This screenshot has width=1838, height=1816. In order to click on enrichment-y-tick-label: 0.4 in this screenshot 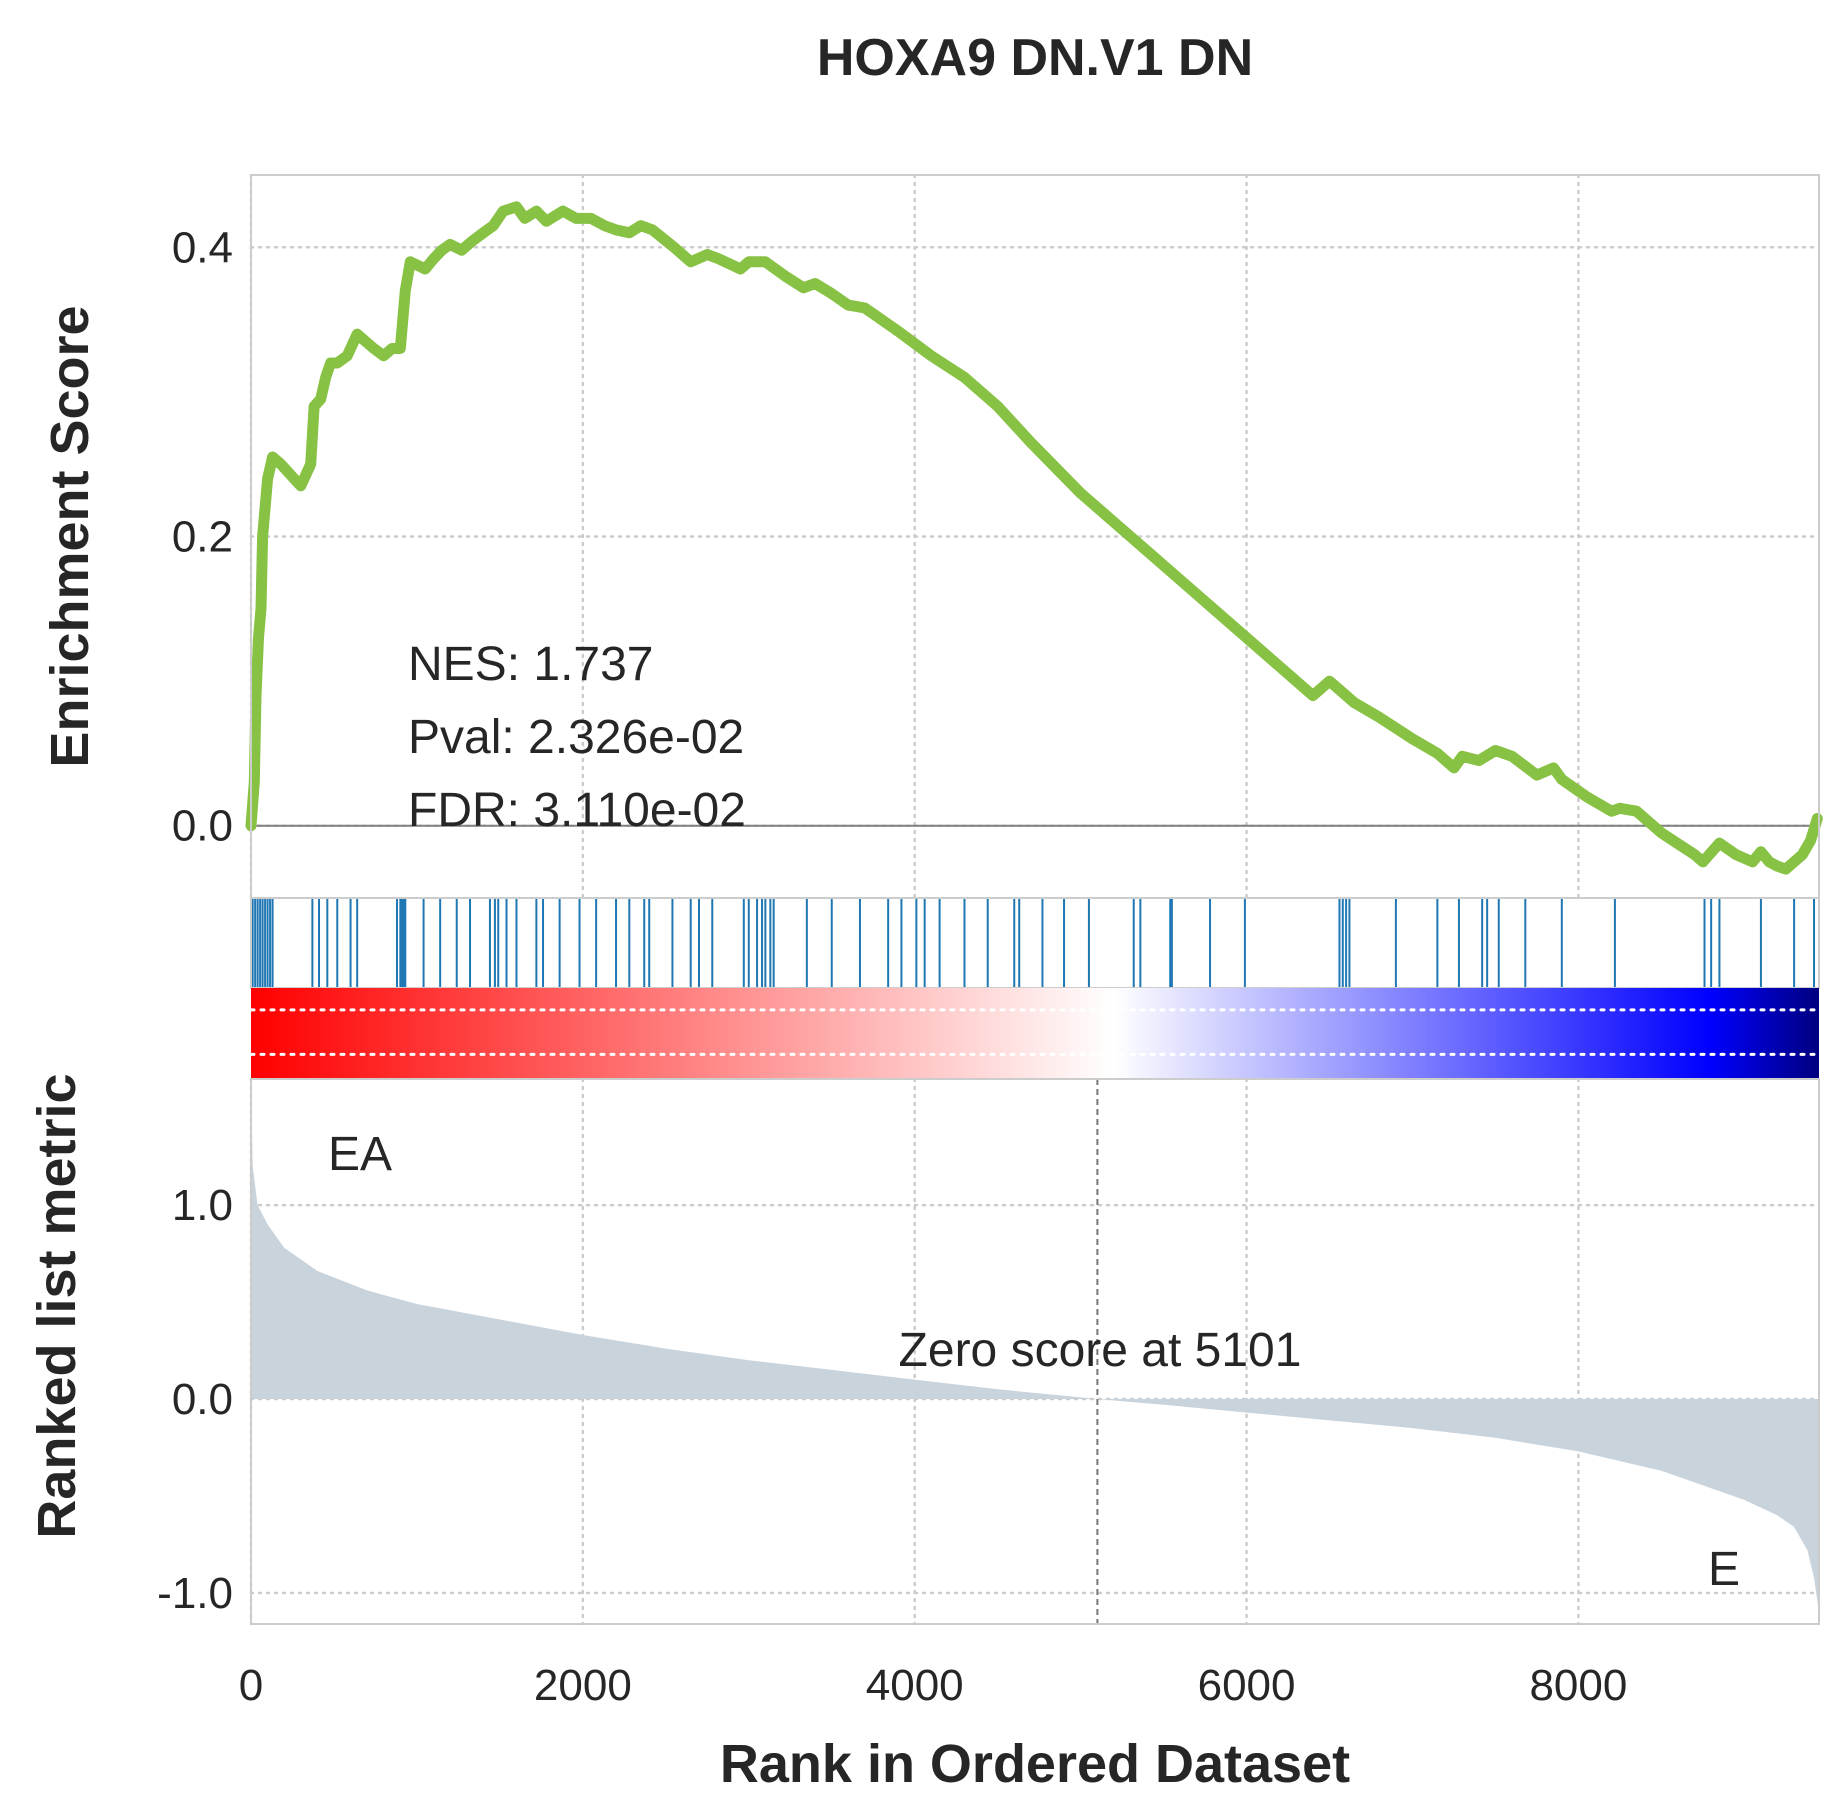, I will do `click(202, 247)`.